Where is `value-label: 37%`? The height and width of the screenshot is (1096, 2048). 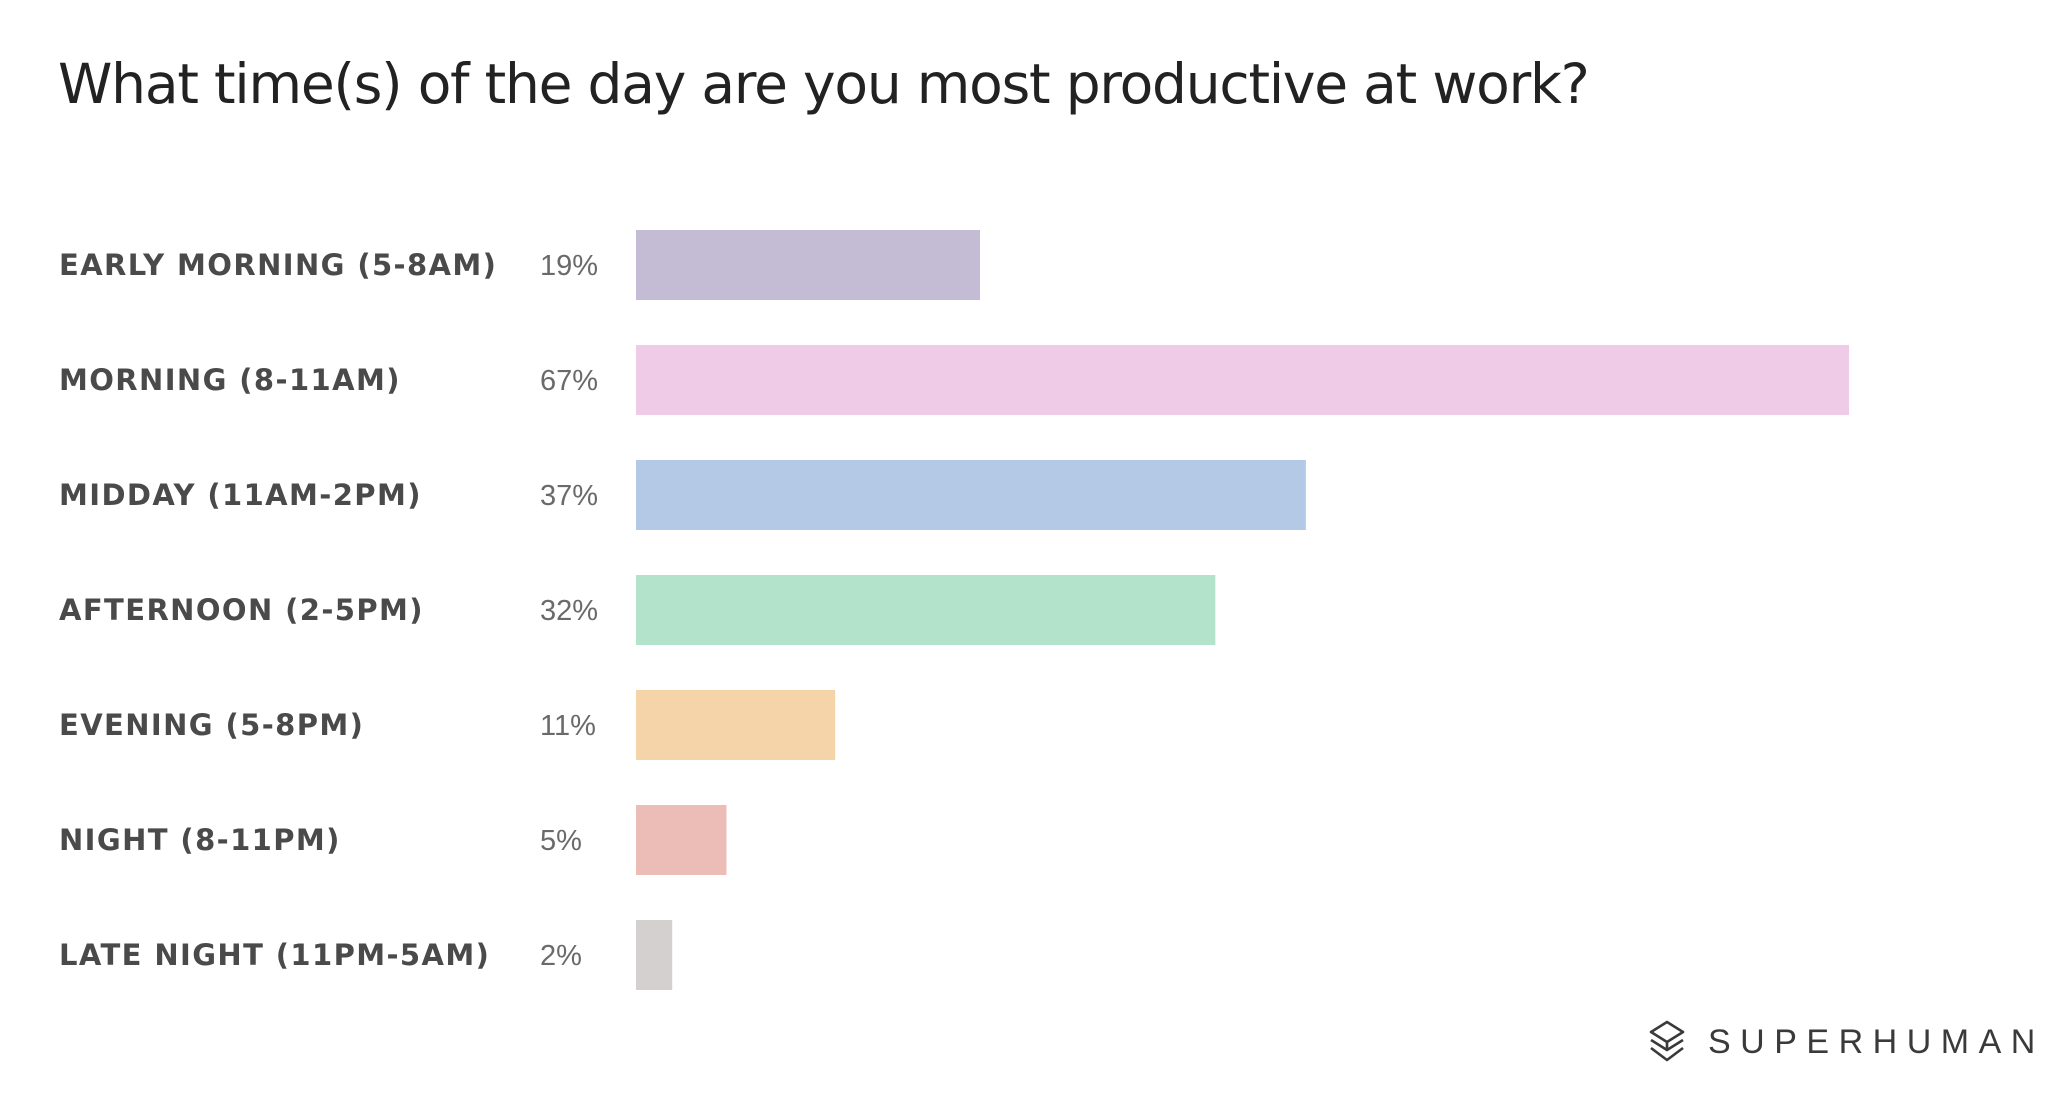
value-label: 37% is located at coordinates (569, 496).